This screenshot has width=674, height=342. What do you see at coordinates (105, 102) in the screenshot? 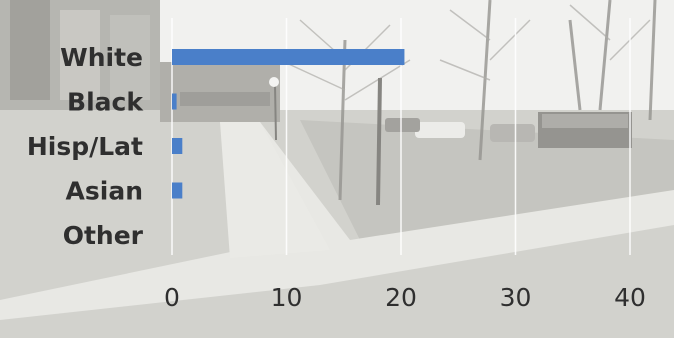
I see `category-label: Black` at bounding box center [105, 102].